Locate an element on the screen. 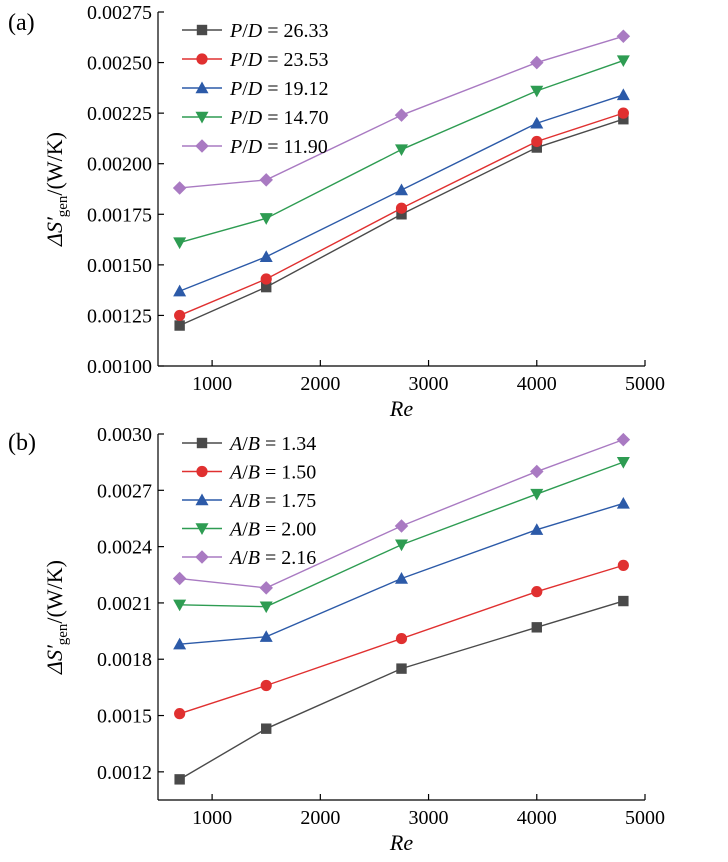 The width and height of the screenshot is (728, 862). legend-label: A/B = 1.75 is located at coordinates (272, 501).